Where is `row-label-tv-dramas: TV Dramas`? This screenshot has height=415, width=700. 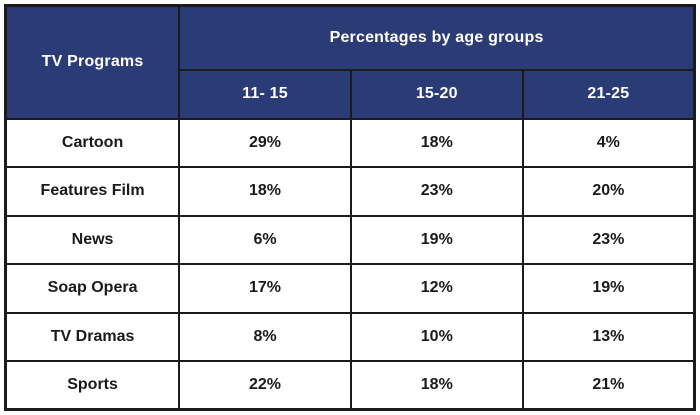
row-label-tv-dramas: TV Dramas is located at coordinates (92, 336).